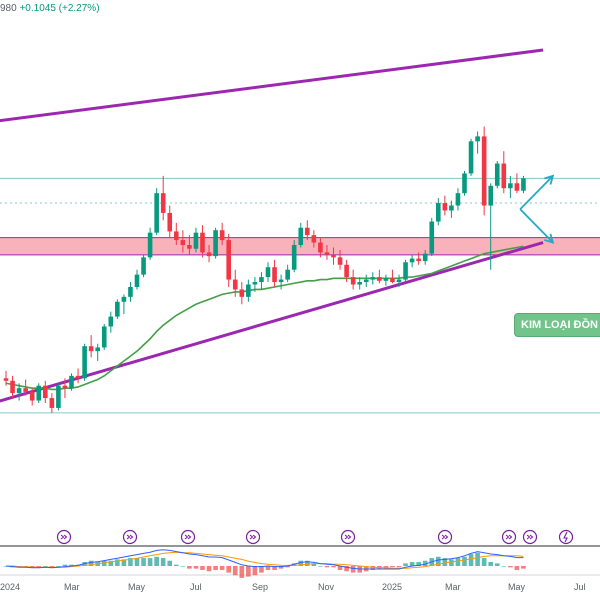 This screenshot has width=600, height=605. I want to click on price-header: 980 +0.1045 (+2.27%), so click(50, 8).